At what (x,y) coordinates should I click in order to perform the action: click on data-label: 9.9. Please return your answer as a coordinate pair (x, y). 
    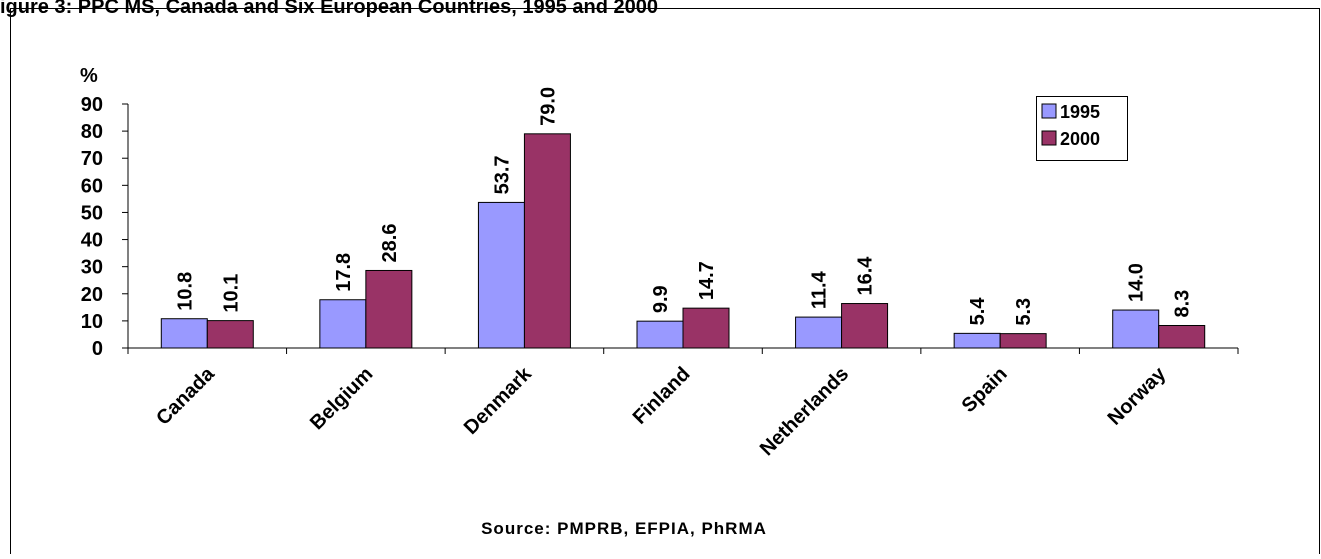
    Looking at the image, I should click on (661, 299).